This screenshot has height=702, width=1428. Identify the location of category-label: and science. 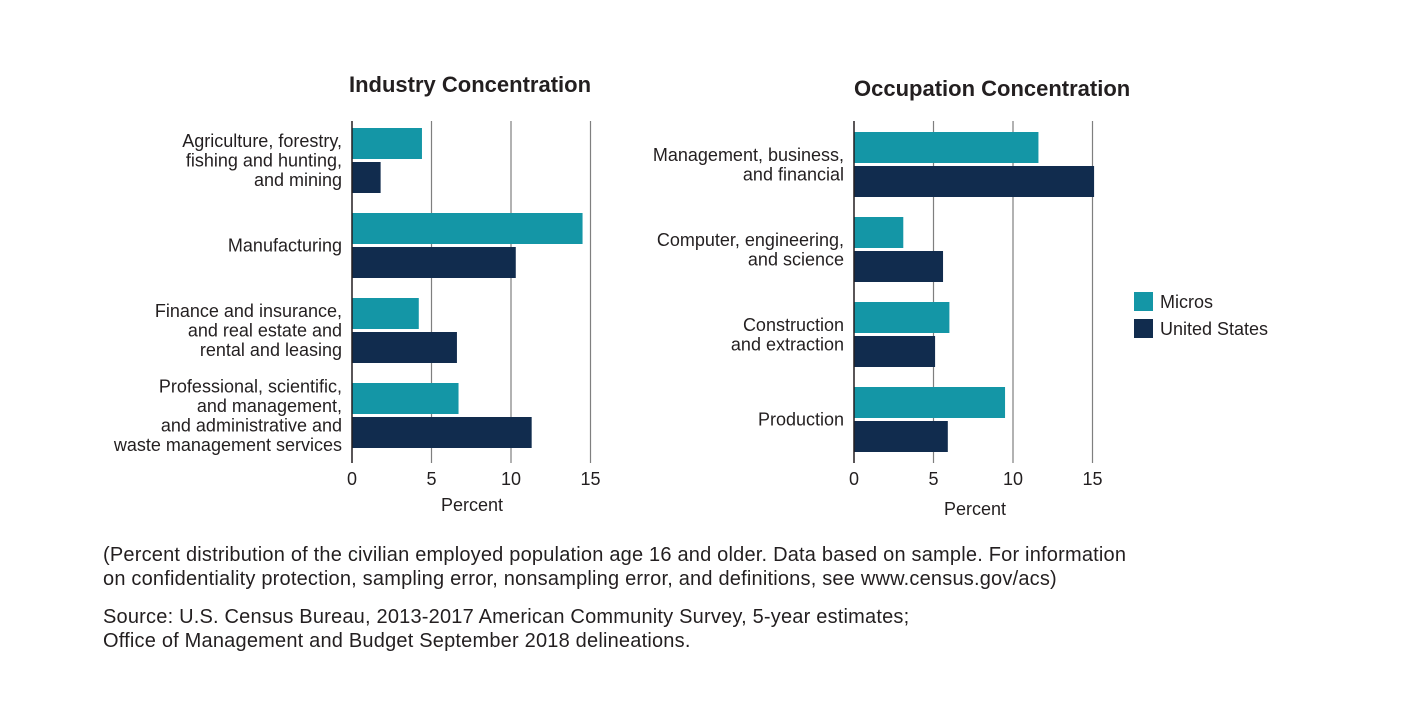
(796, 259).